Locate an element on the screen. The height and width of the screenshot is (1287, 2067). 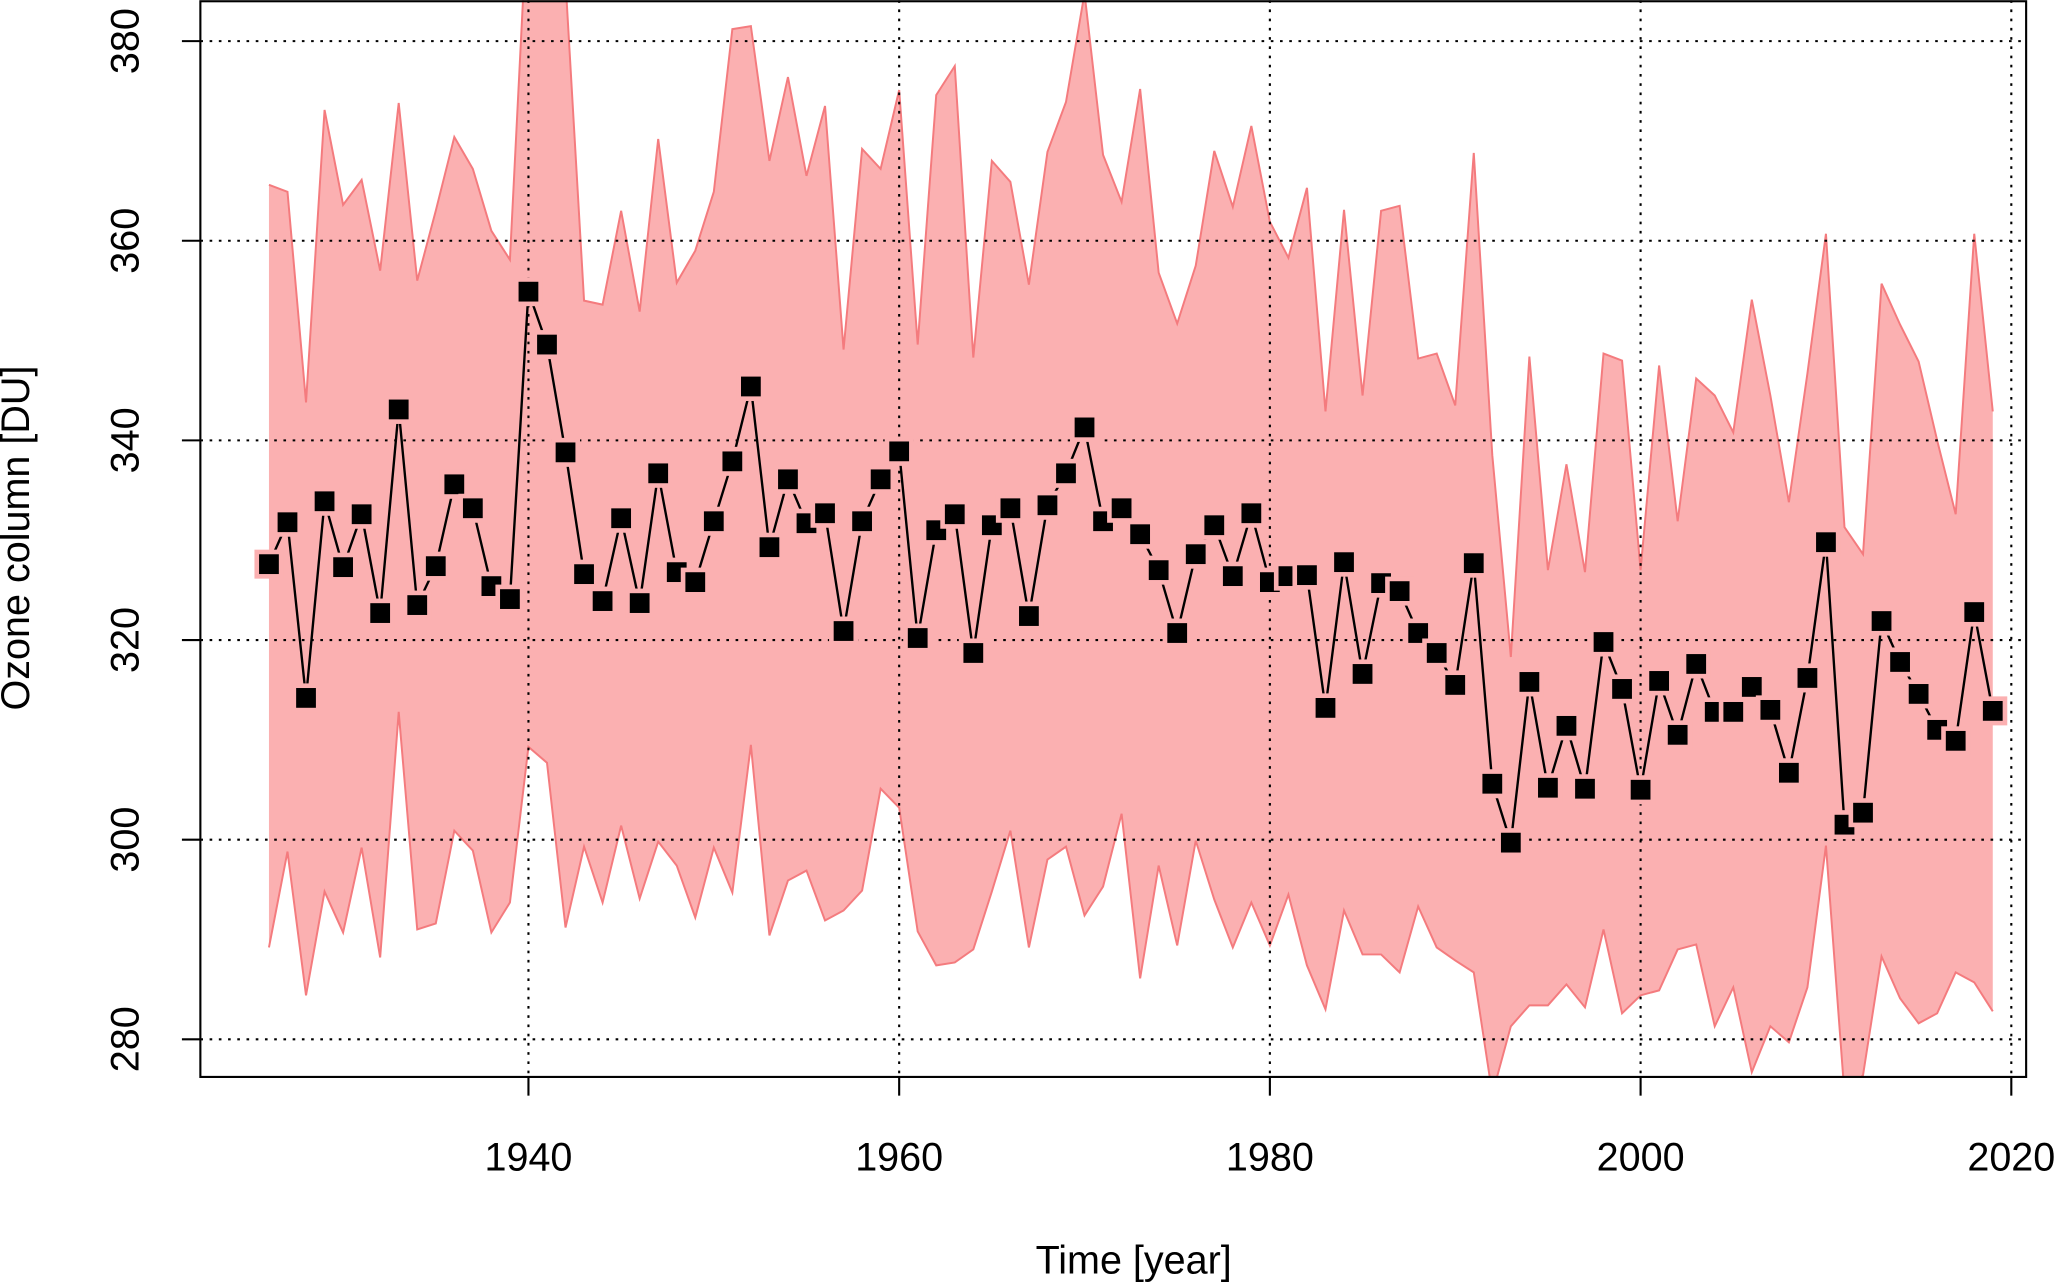
x-tick-label: 2000 is located at coordinates (1641, 1158).